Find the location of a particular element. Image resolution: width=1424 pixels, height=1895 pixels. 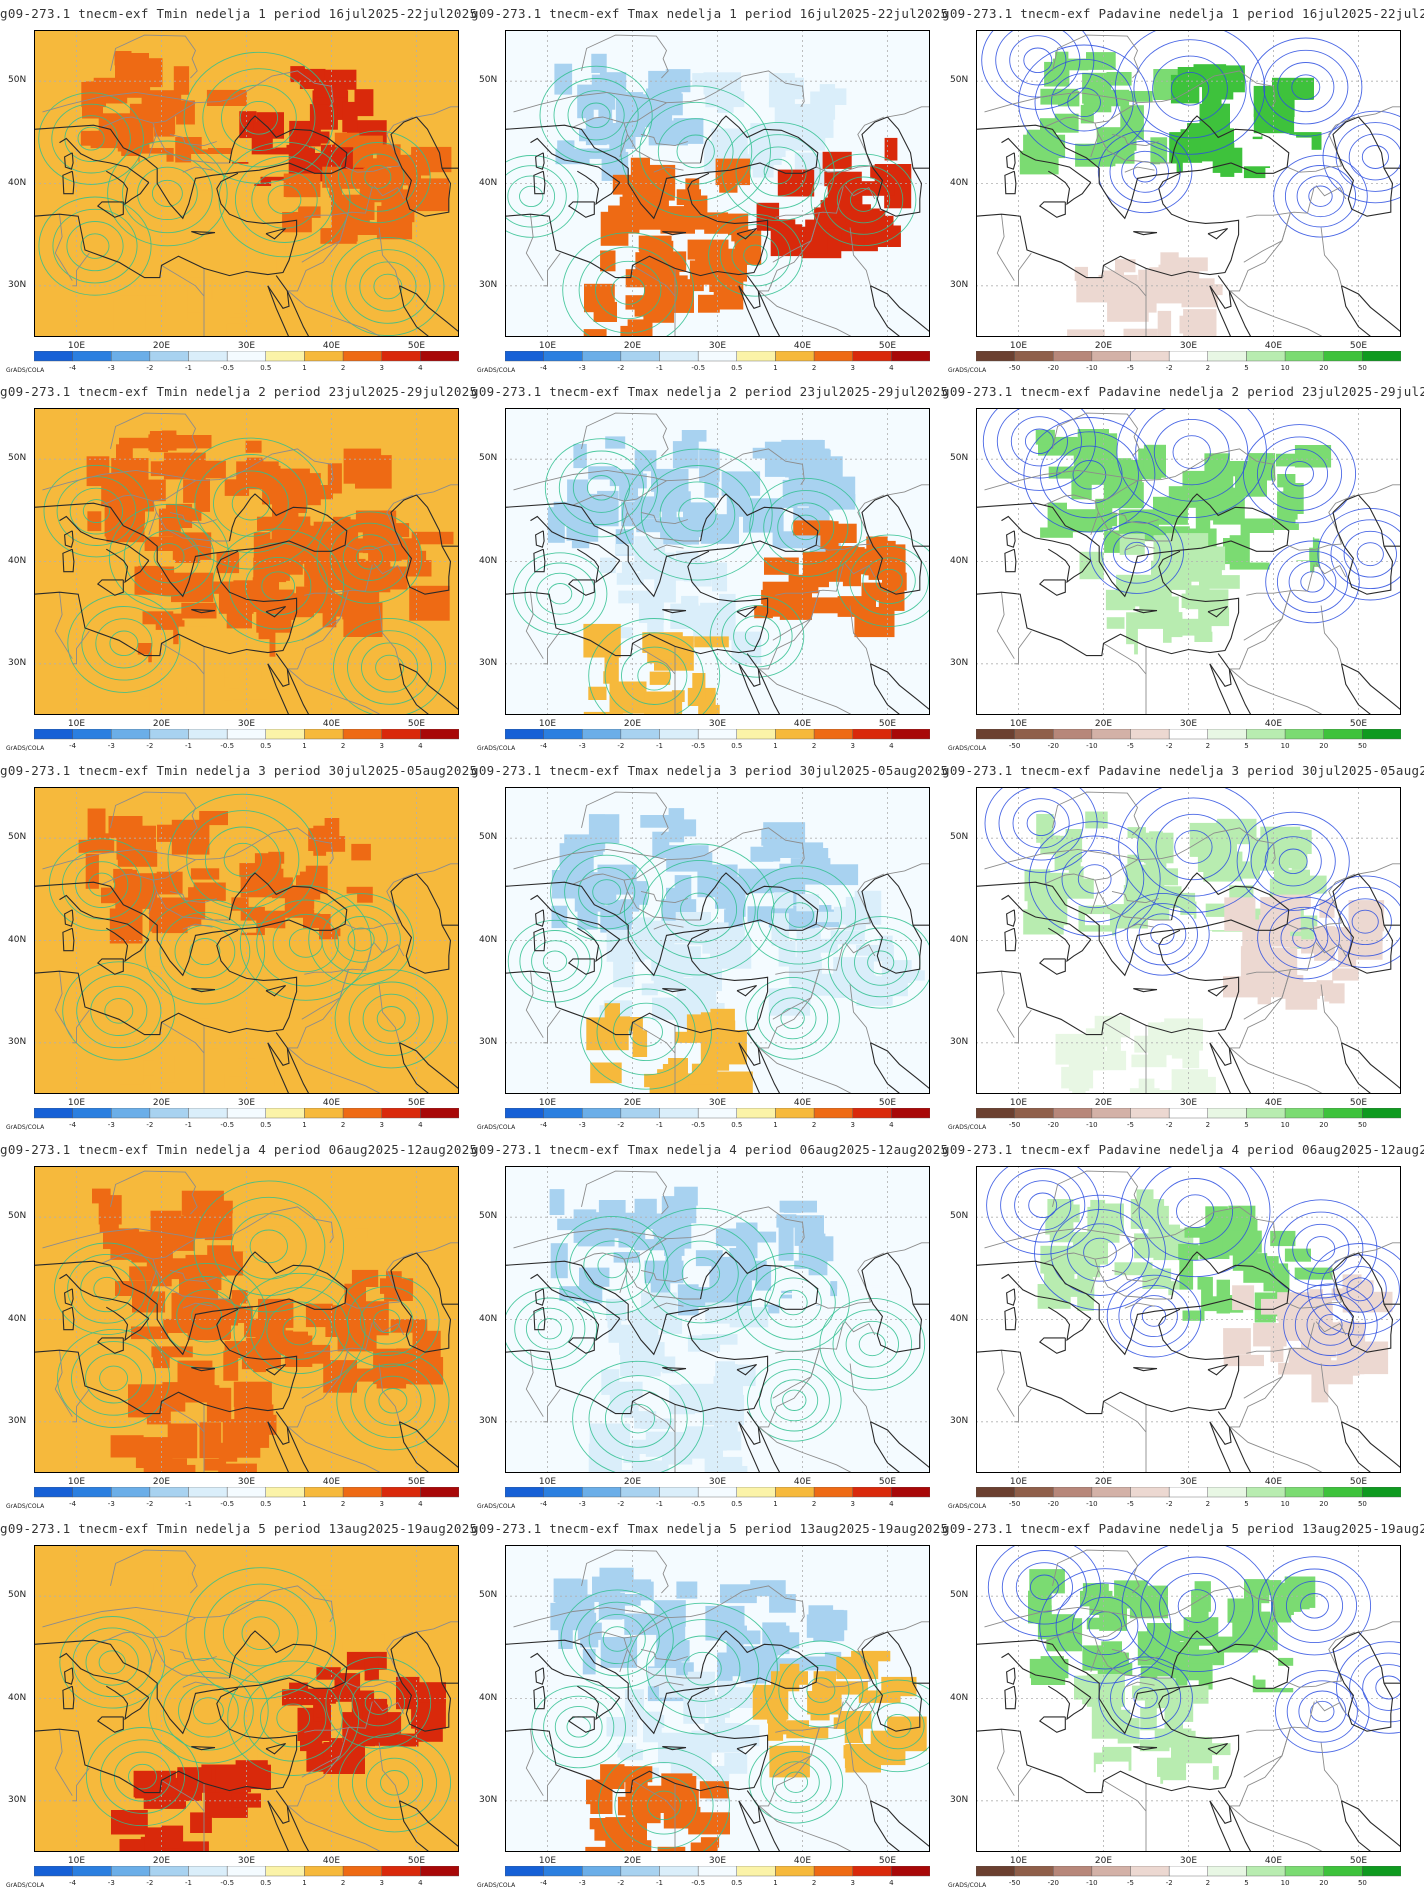

lat-tick-label: 40N is located at coordinates (17, 182).